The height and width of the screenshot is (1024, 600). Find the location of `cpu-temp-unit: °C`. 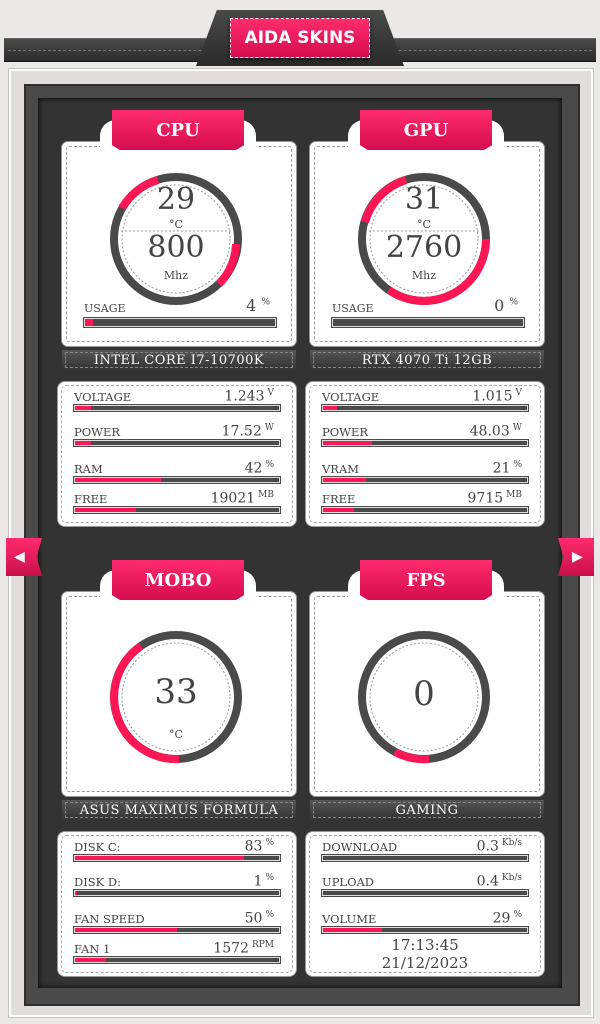

cpu-temp-unit: °C is located at coordinates (176, 224).